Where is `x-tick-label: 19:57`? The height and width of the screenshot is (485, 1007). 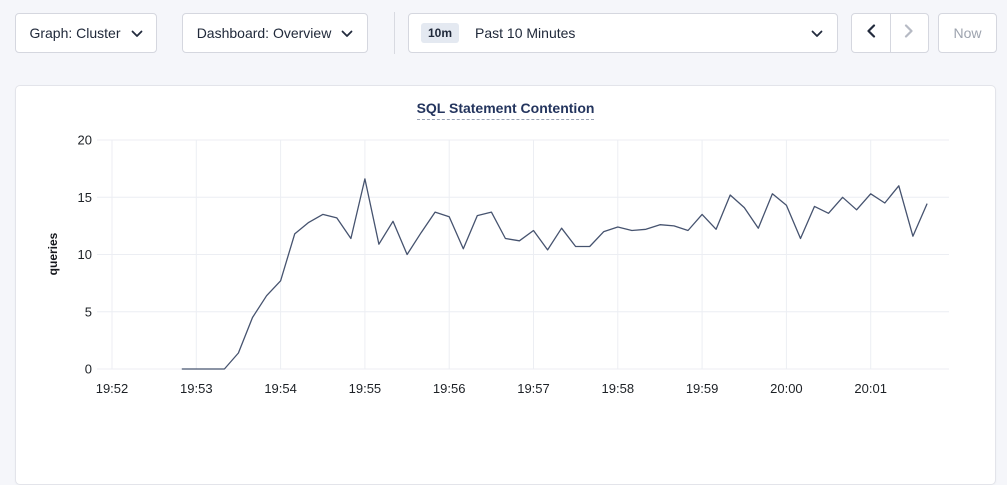 x-tick-label: 19:57 is located at coordinates (533, 388).